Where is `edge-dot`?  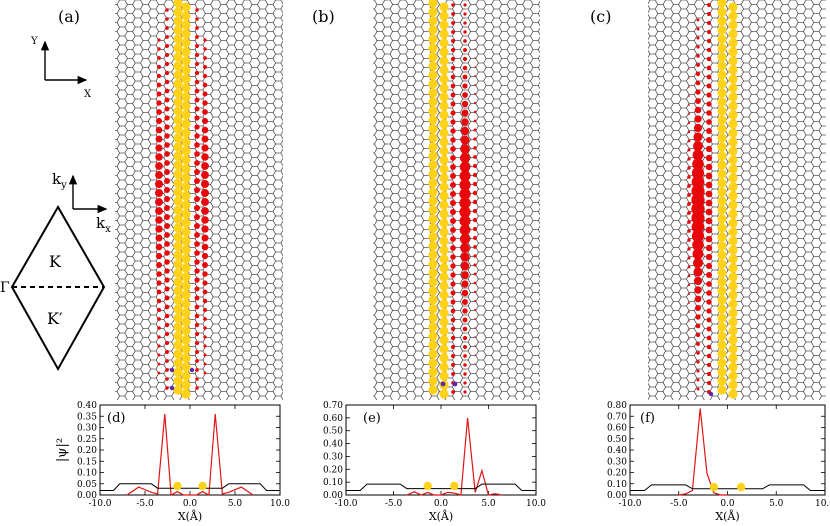
edge-dot is located at coordinates (172, 388).